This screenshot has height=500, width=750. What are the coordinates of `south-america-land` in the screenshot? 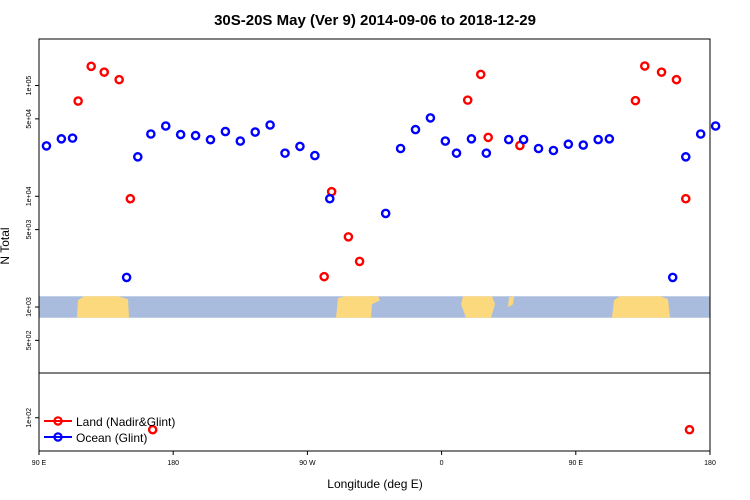 It's located at (358, 307).